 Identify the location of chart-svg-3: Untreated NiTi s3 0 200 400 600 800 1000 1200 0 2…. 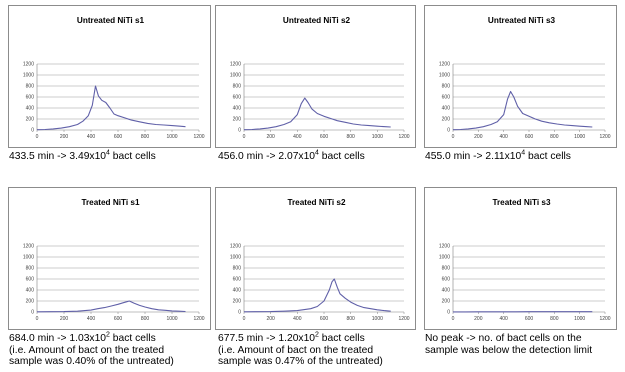
(525, 78).